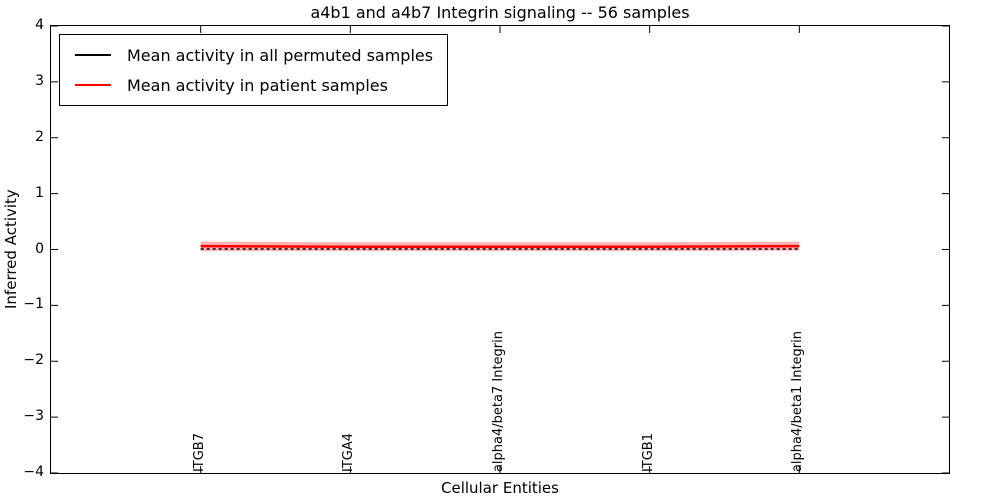 The height and width of the screenshot is (500, 1000). What do you see at coordinates (93, 55) in the screenshot?
I see `legend-line-permuted-icon` at bounding box center [93, 55].